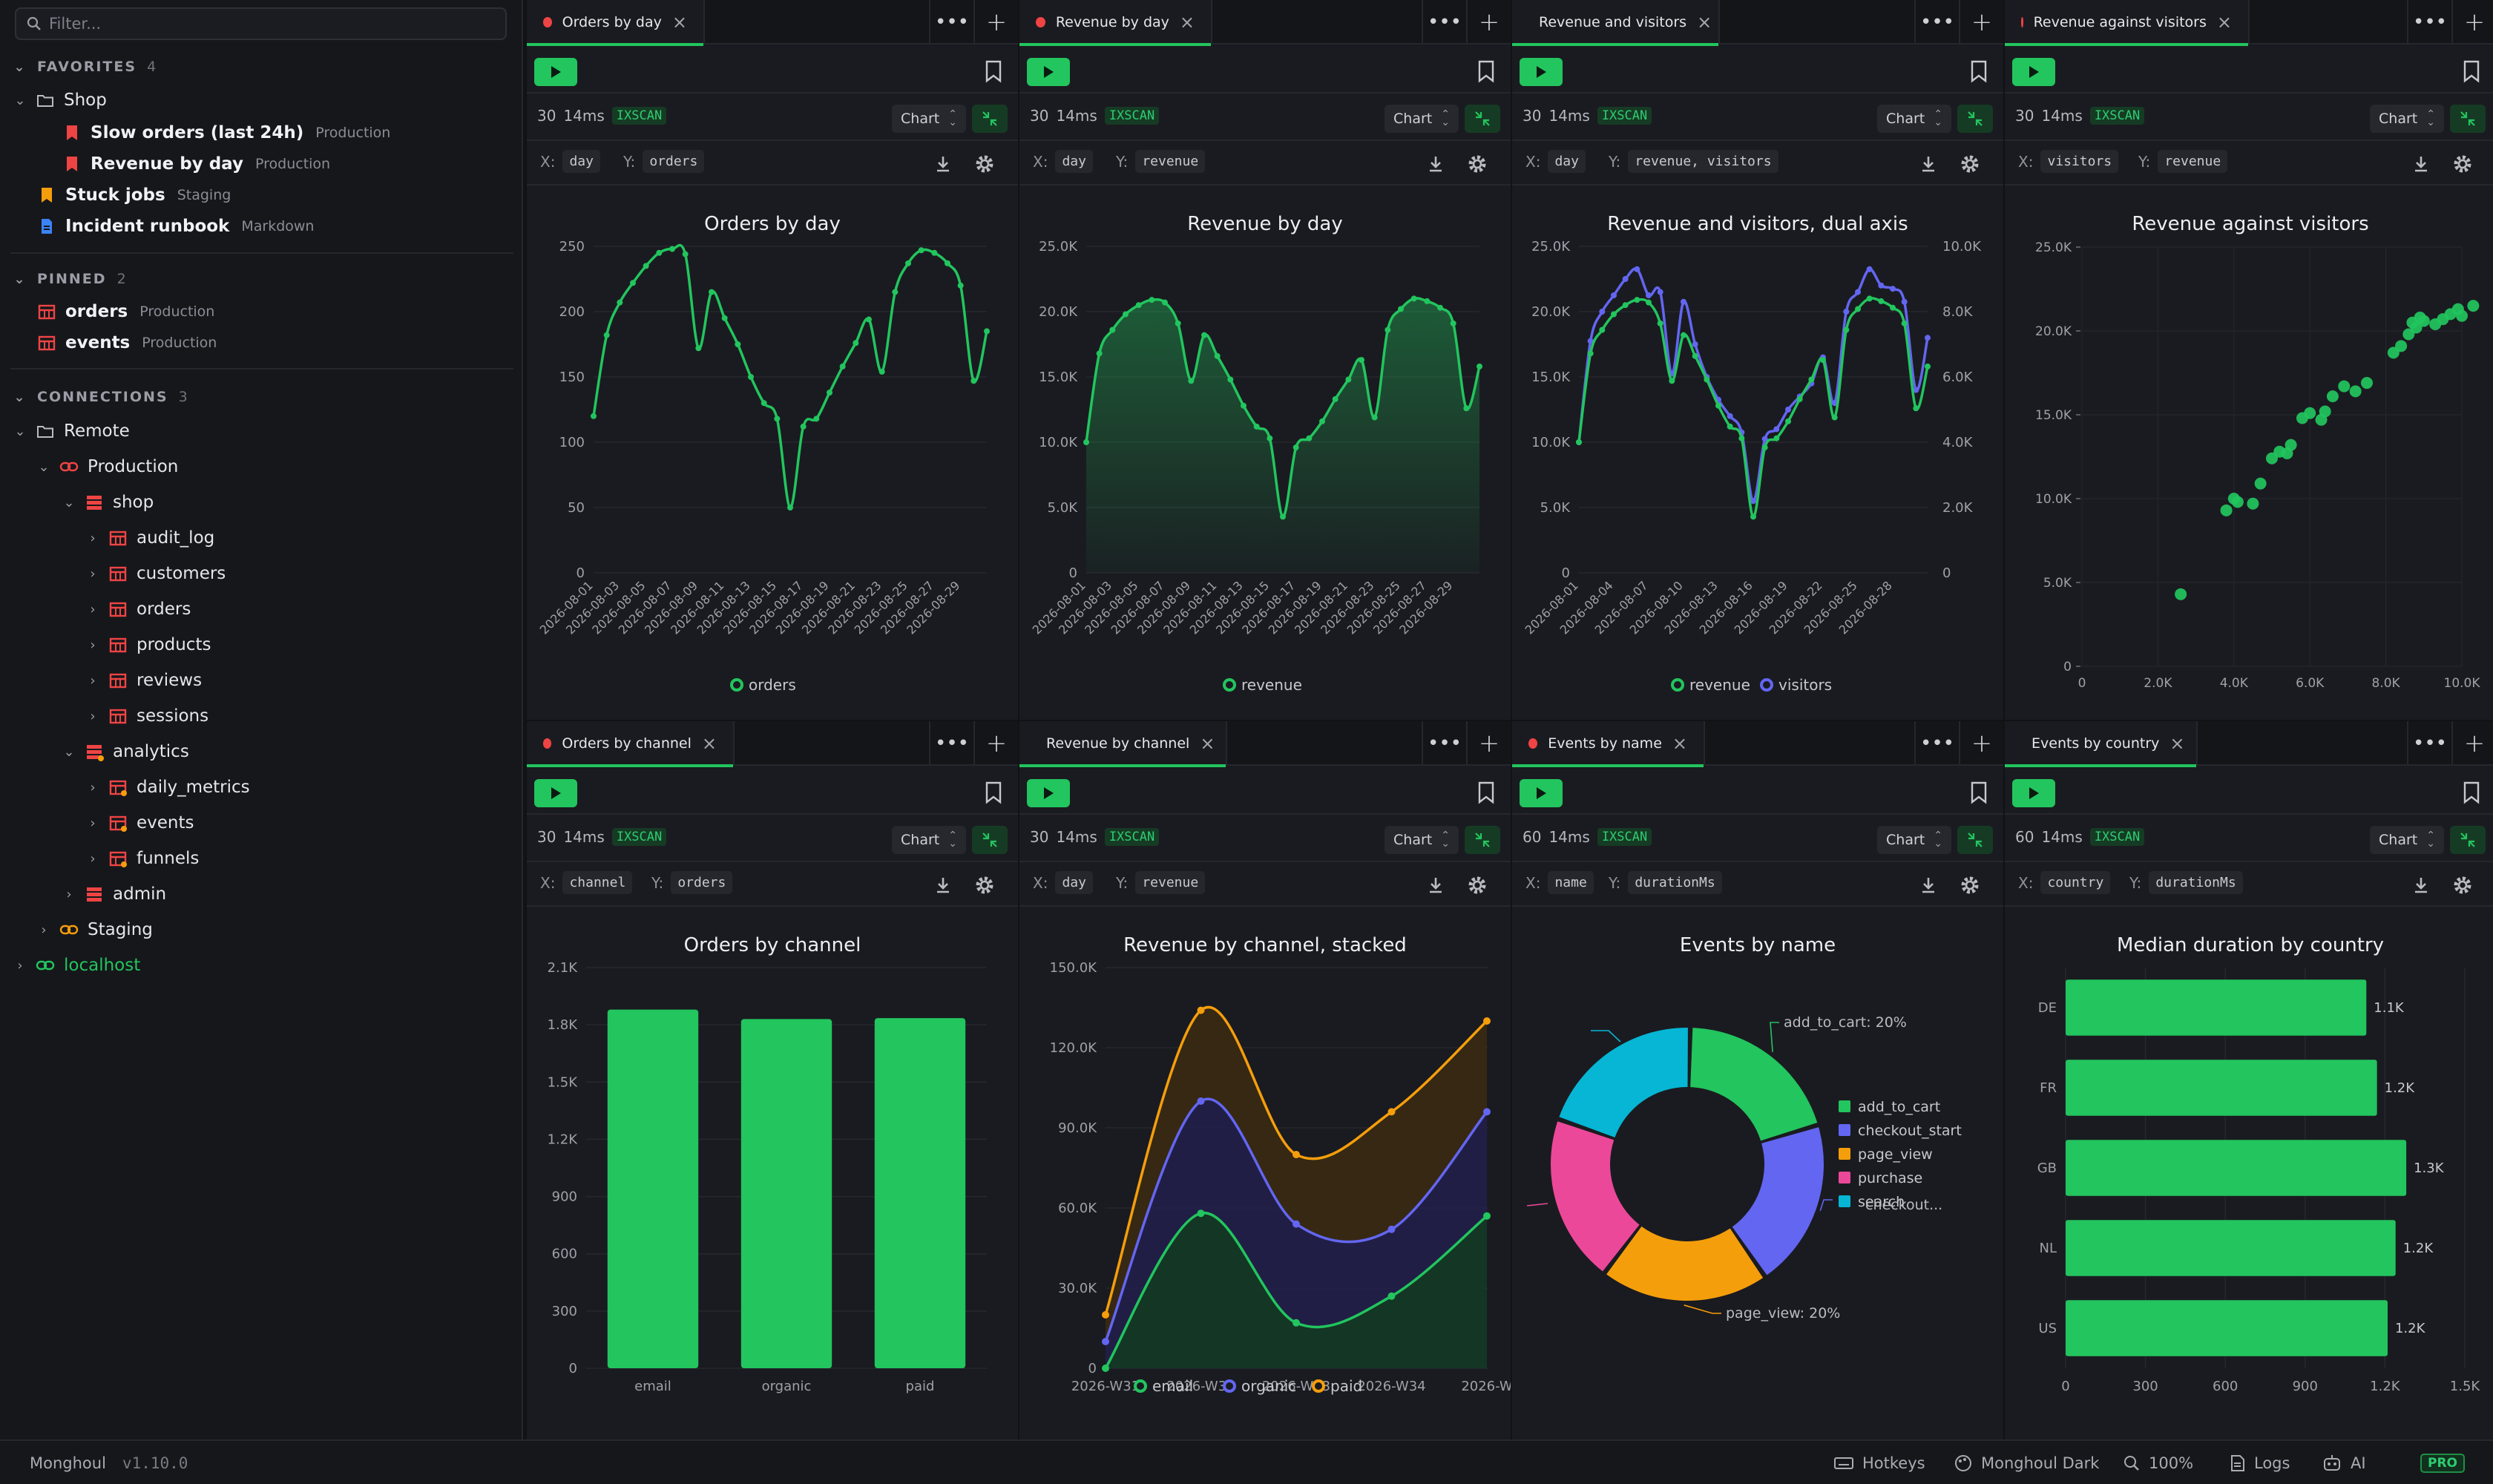 The height and width of the screenshot is (1484, 2493). I want to click on x-axis-select: X: name, so click(1559, 882).